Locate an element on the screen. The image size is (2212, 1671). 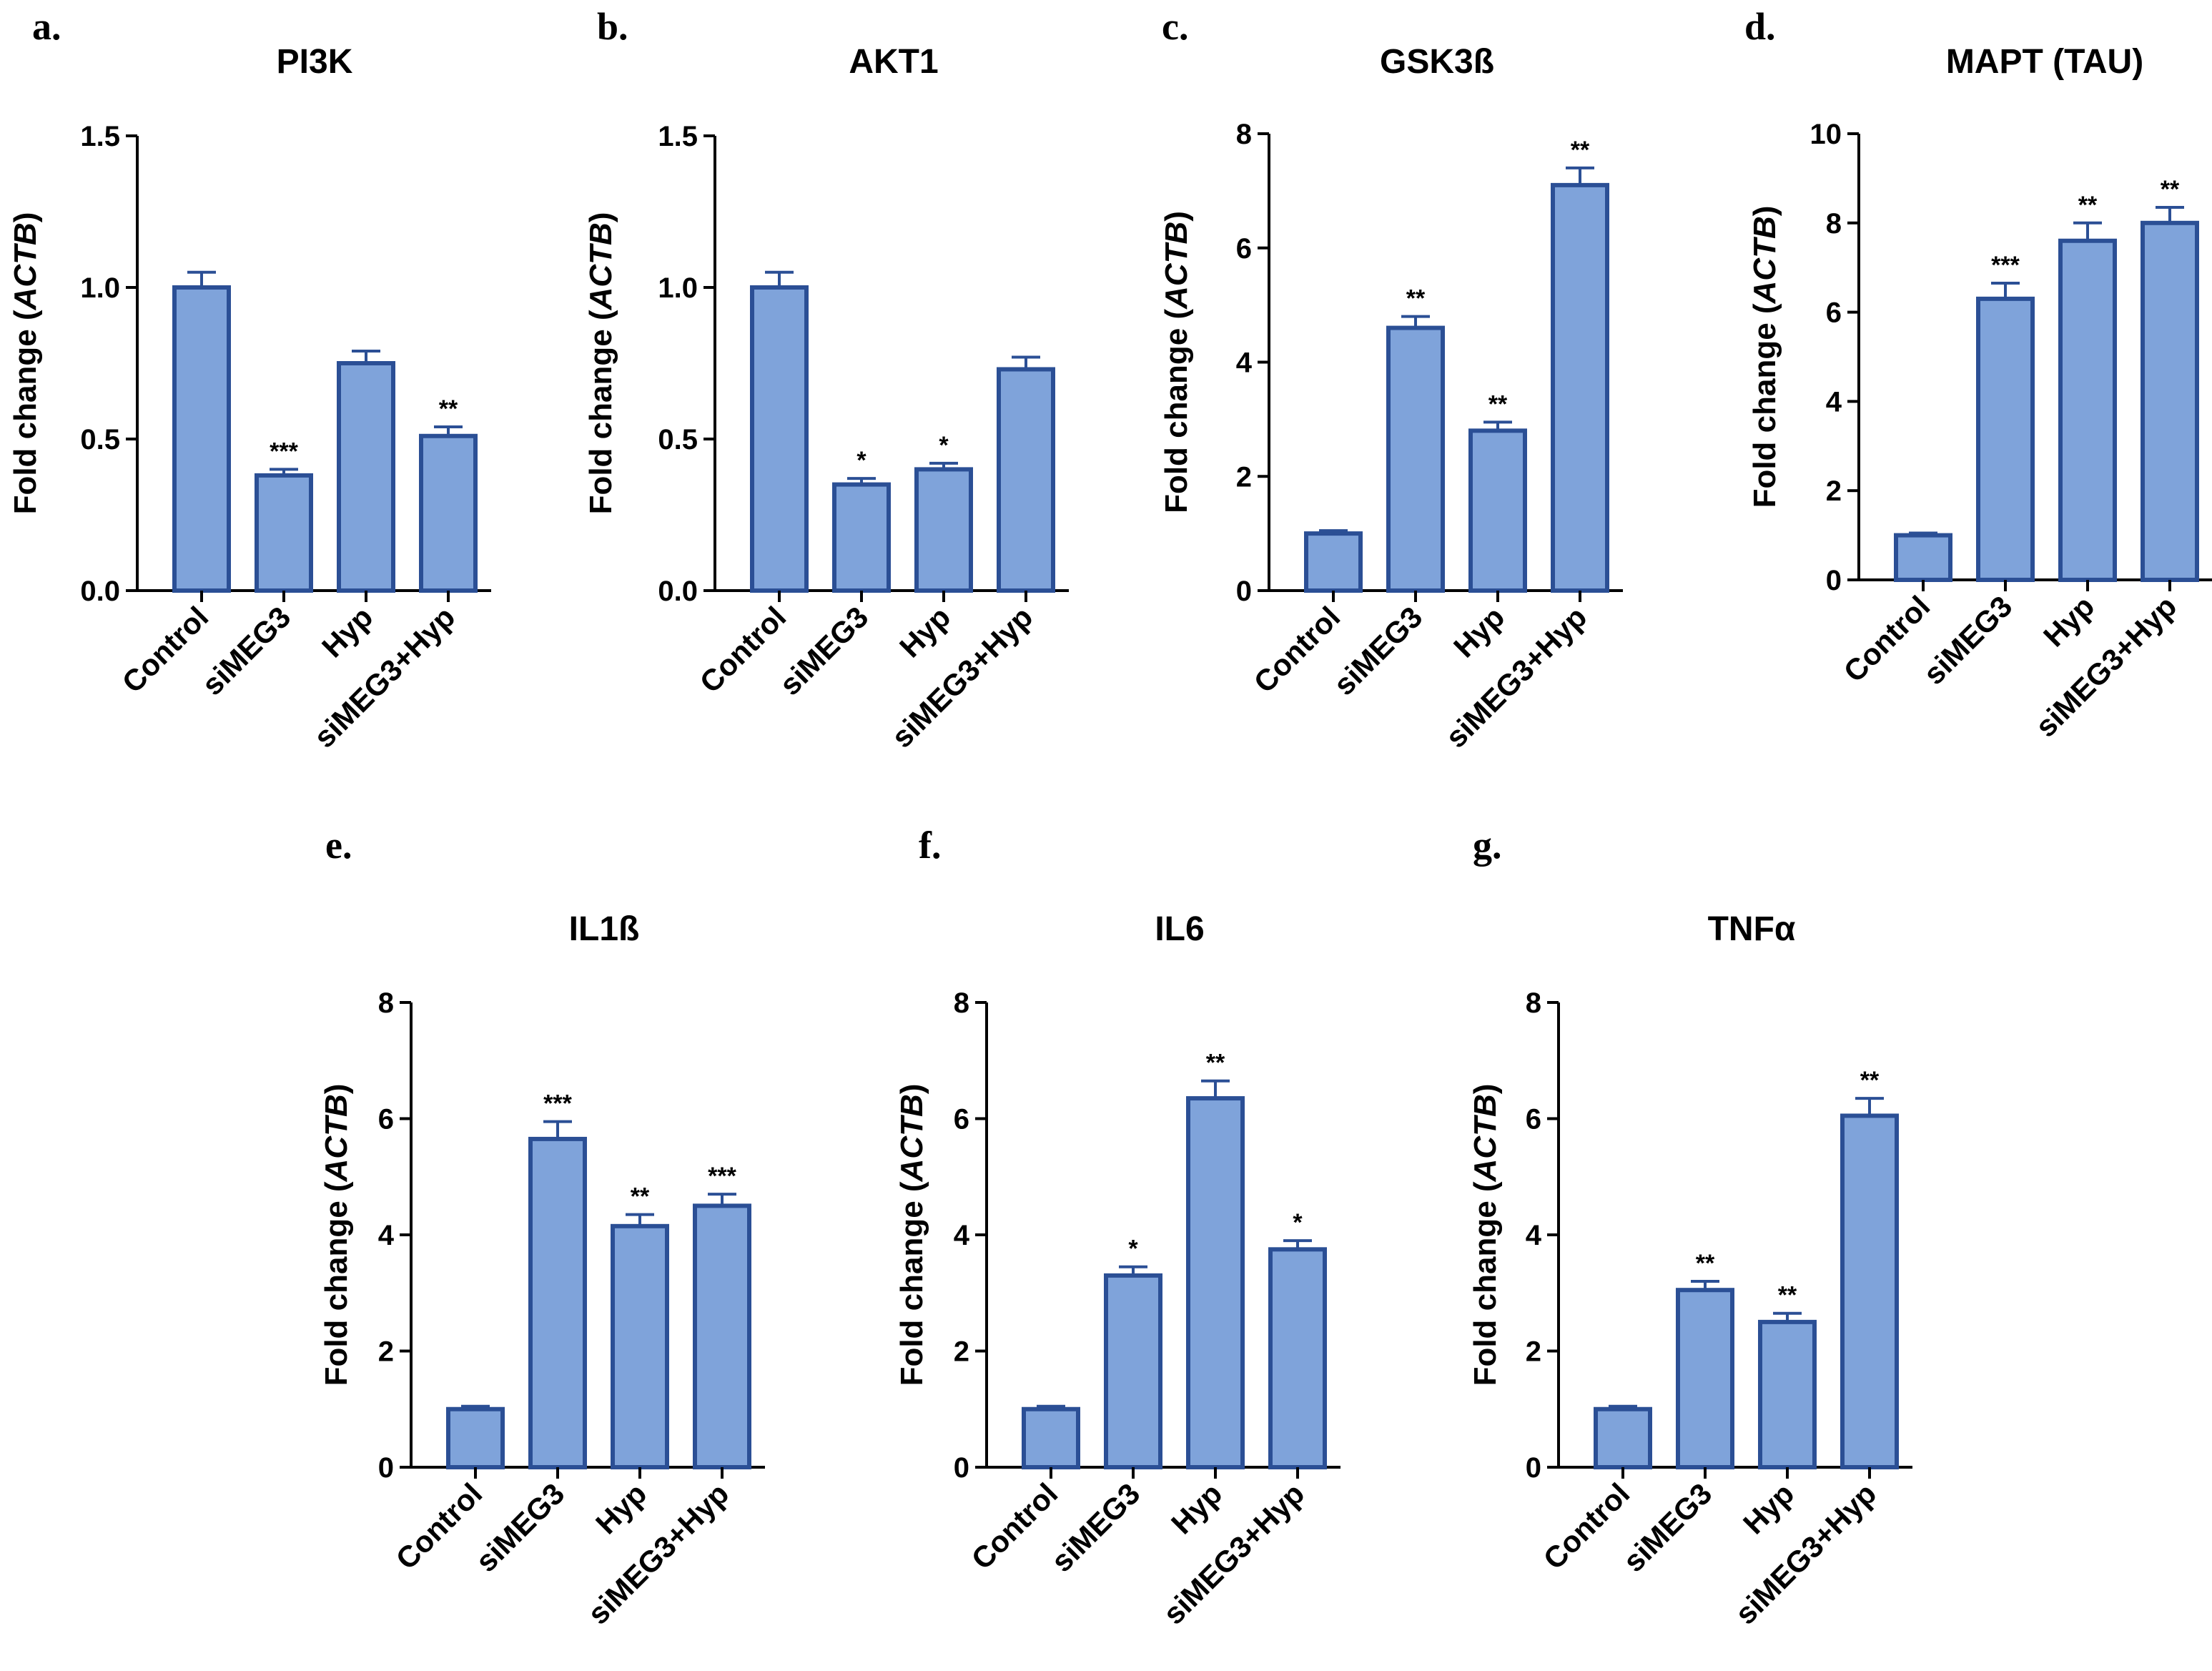
chart-title: PI3K is located at coordinates (315, 62).